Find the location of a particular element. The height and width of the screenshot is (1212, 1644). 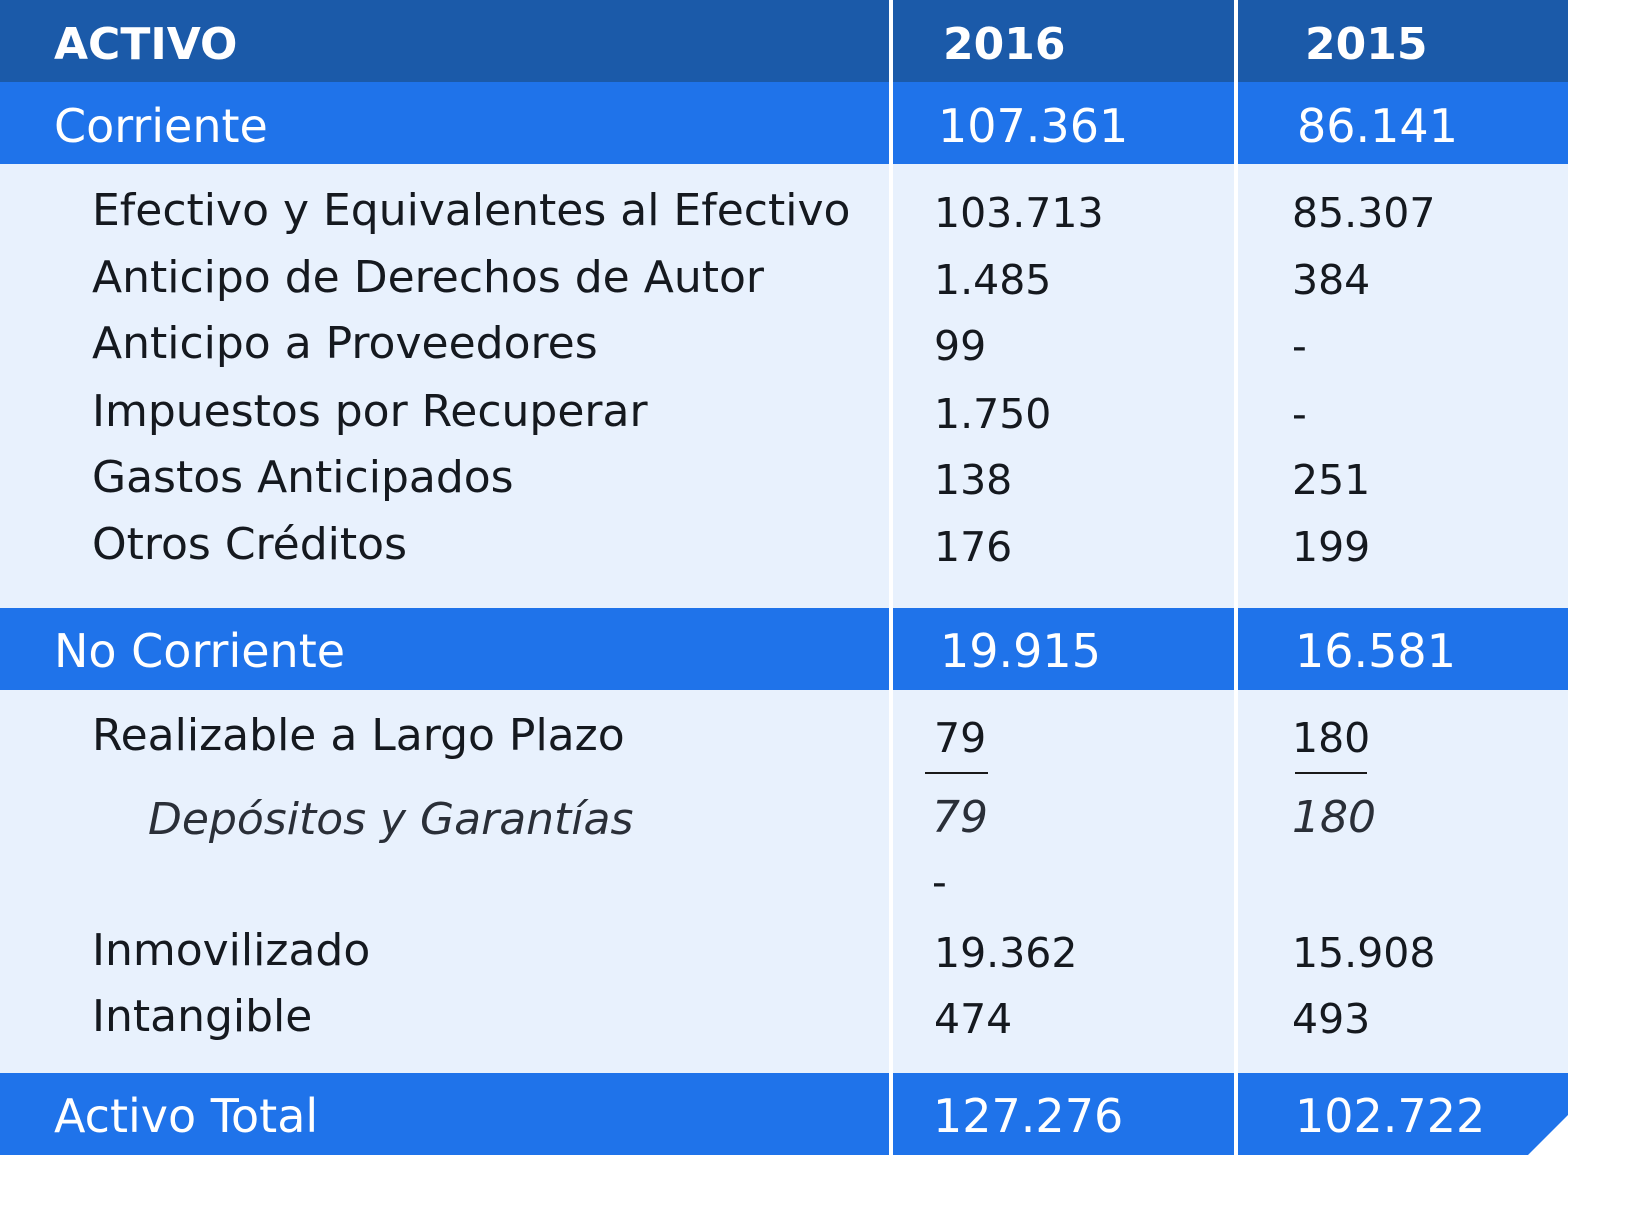

realizable-2016: 79 is located at coordinates (960, 738).